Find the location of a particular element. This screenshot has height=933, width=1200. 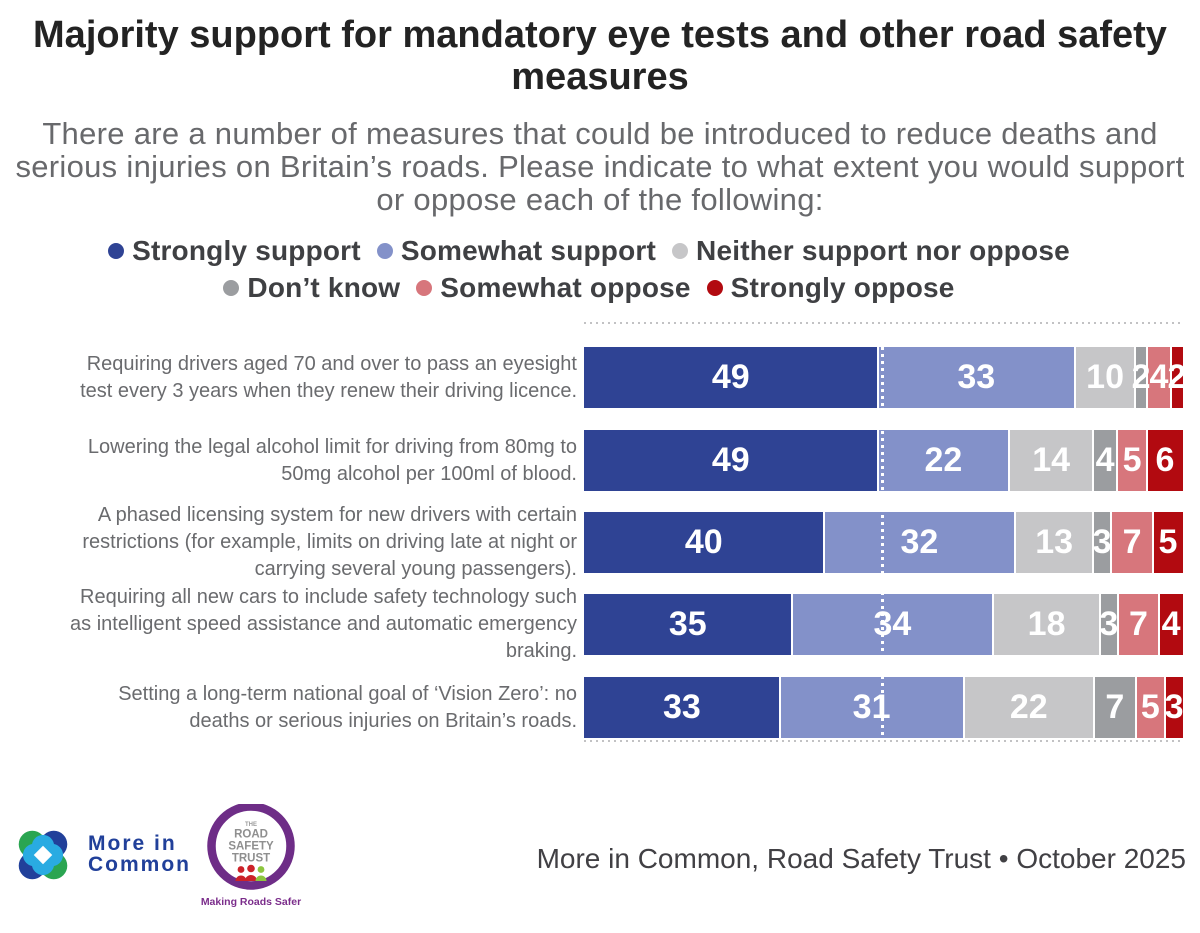

svg-text: THE is located at coordinates (251, 825).